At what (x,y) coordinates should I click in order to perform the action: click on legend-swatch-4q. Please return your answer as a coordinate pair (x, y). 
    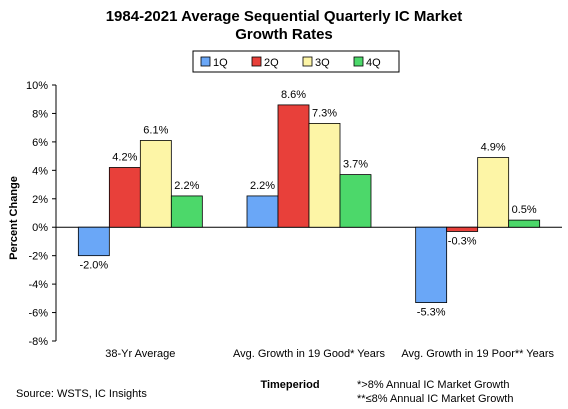
    Looking at the image, I should click on (358, 61).